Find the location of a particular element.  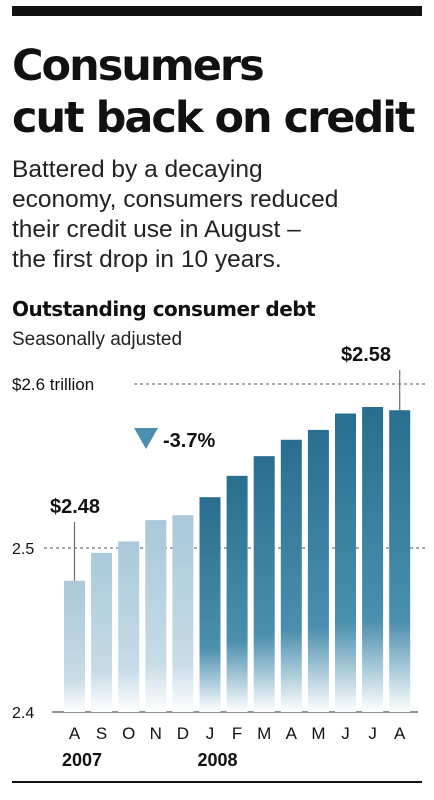

deck-line-1: Battered by a decaying is located at coordinates (137, 169).